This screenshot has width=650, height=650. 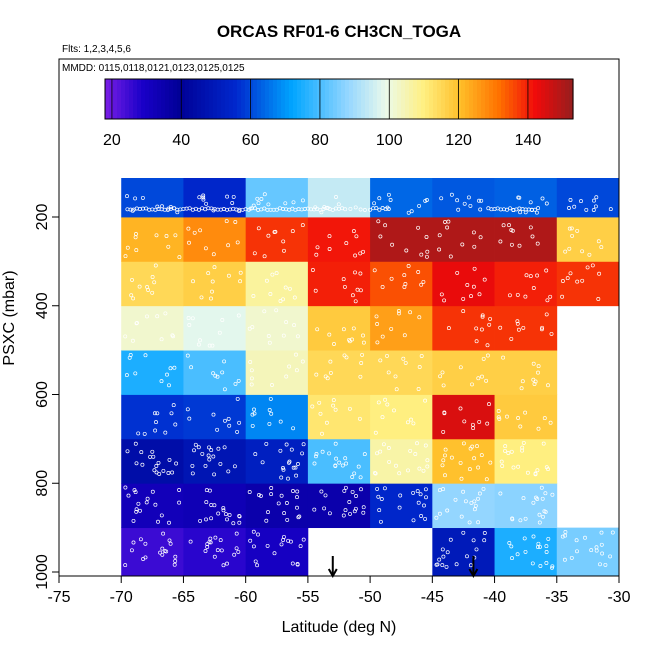 What do you see at coordinates (389, 140) in the screenshot?
I see `colorbar-tick-label: 100` at bounding box center [389, 140].